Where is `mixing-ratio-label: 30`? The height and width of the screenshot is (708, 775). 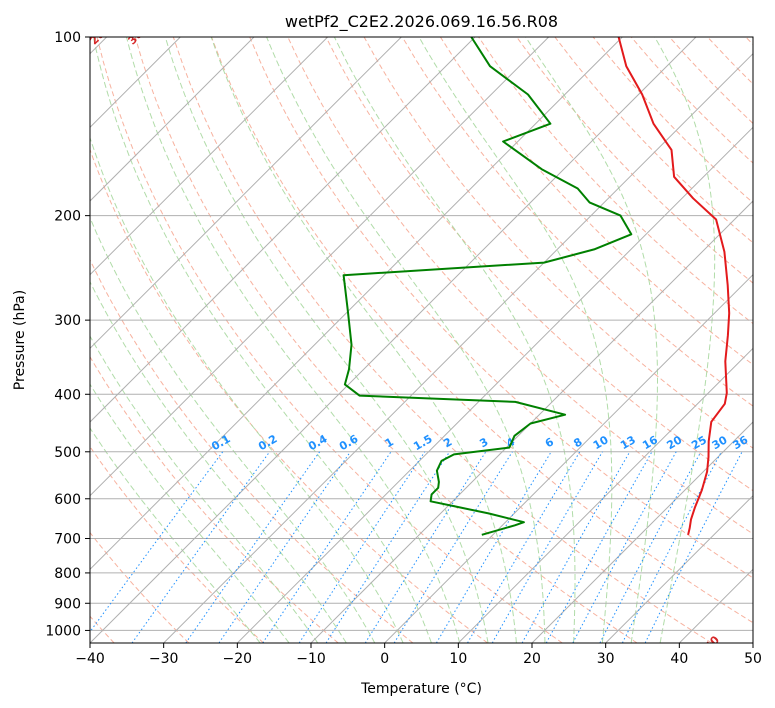
mixing-ratio-label: 30 is located at coordinates (720, 442).